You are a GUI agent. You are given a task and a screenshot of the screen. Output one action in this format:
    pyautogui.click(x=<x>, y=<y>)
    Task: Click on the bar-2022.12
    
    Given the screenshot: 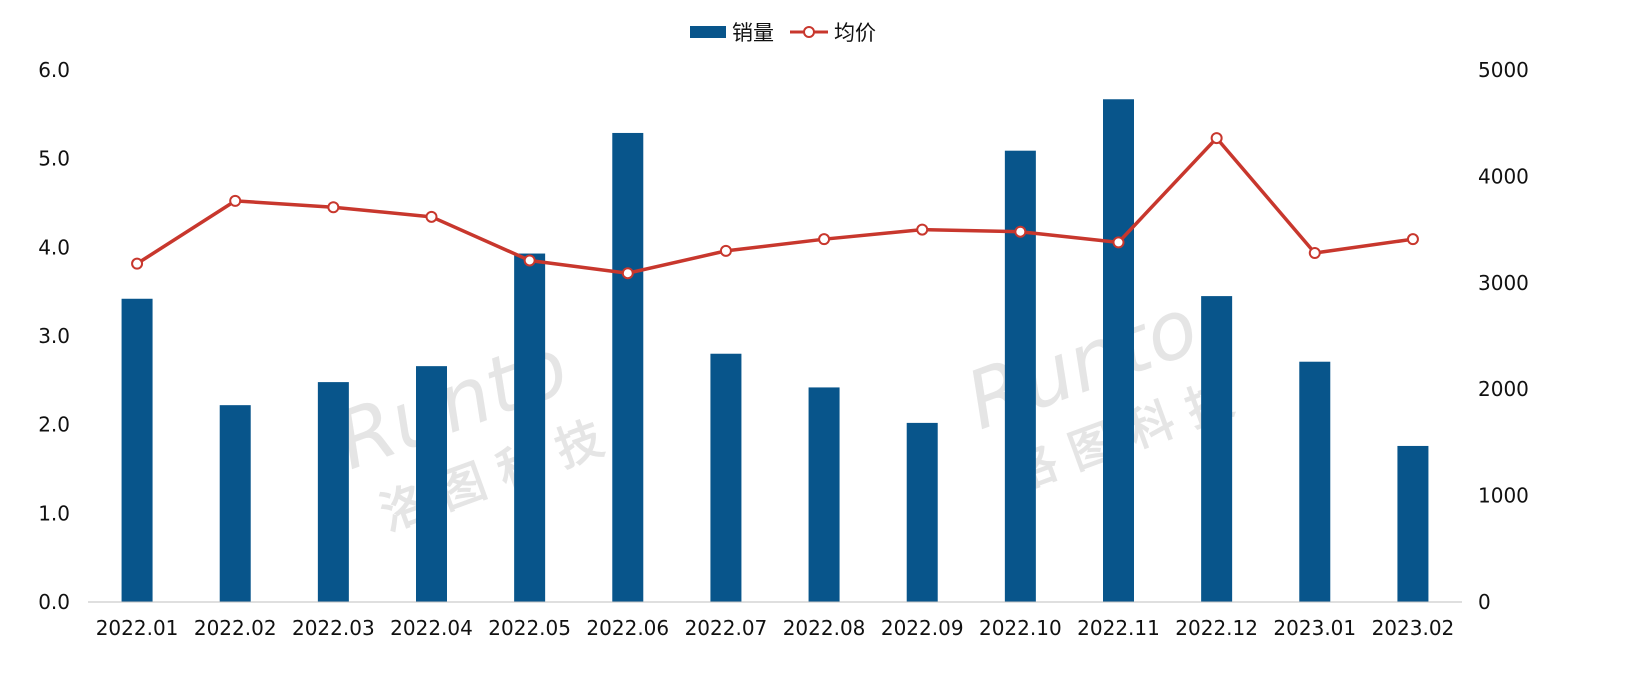 What is the action you would take?
    pyautogui.click(x=1217, y=449)
    